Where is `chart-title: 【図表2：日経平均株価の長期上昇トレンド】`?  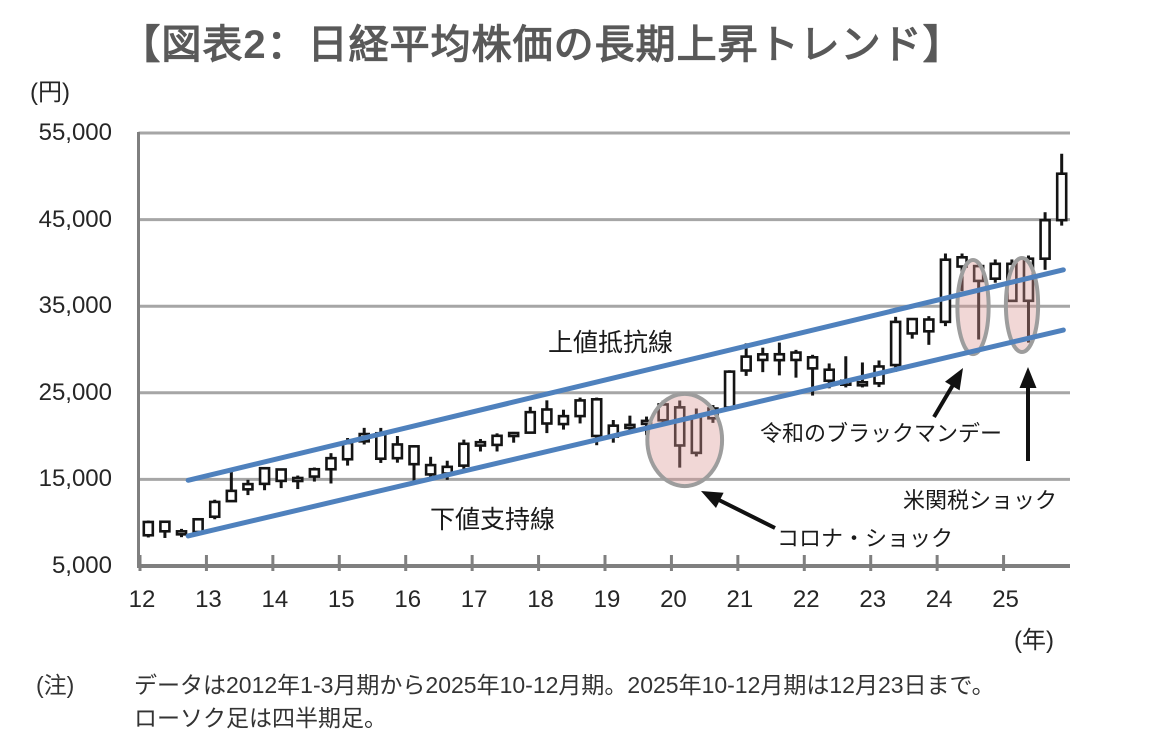 chart-title: 【図表2：日経平均株価の長期上昇トレンド】 is located at coordinates (542, 45).